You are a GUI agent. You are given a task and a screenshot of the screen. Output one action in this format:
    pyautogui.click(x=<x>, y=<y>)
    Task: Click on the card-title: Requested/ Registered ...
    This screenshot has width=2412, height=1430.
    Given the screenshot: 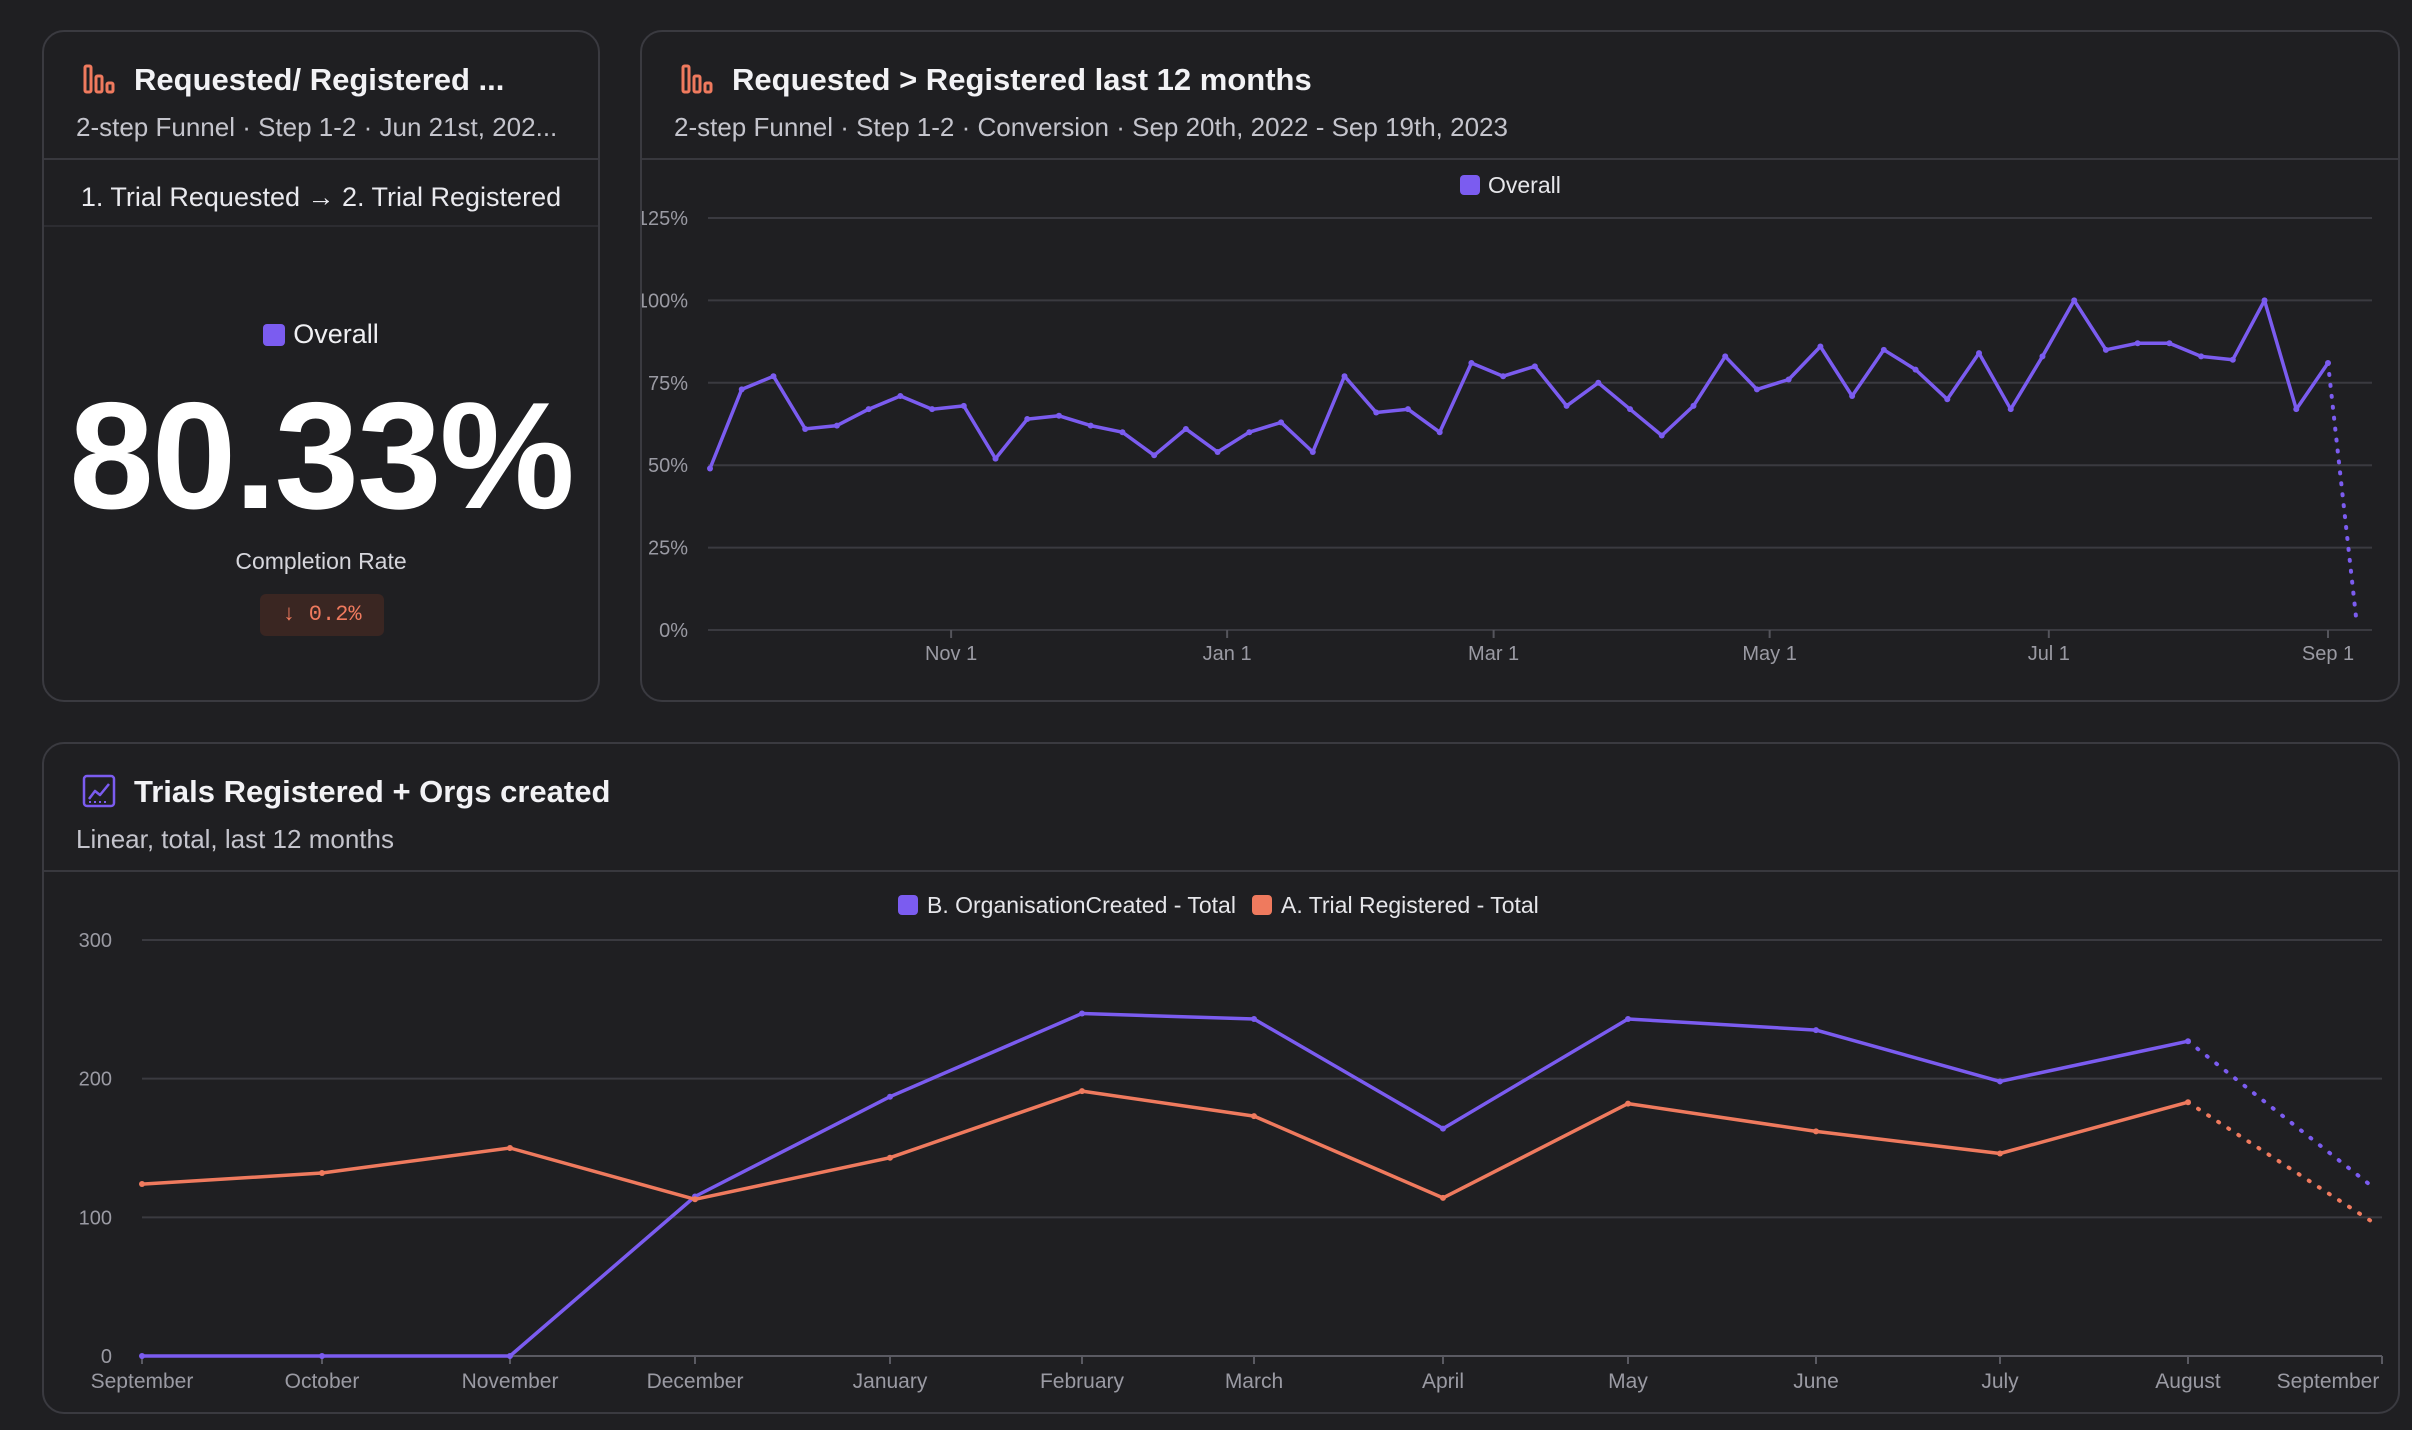 What is the action you would take?
    pyautogui.click(x=319, y=79)
    